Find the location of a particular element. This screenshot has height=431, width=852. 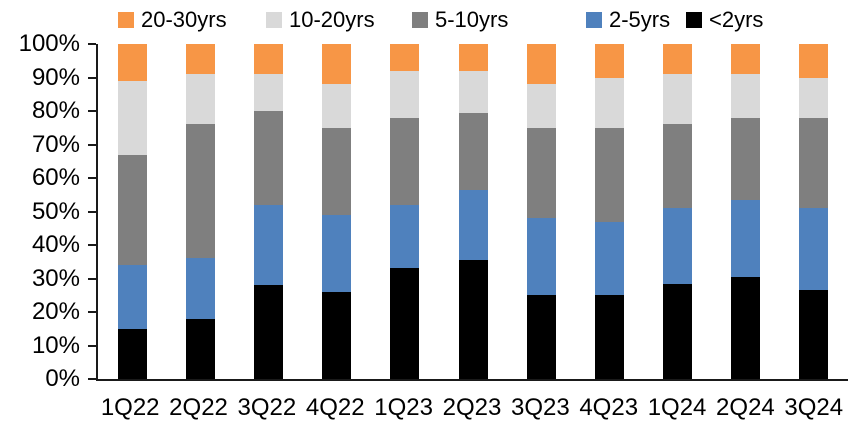

x-axis-label-1q24: 1Q24 is located at coordinates (677, 407).